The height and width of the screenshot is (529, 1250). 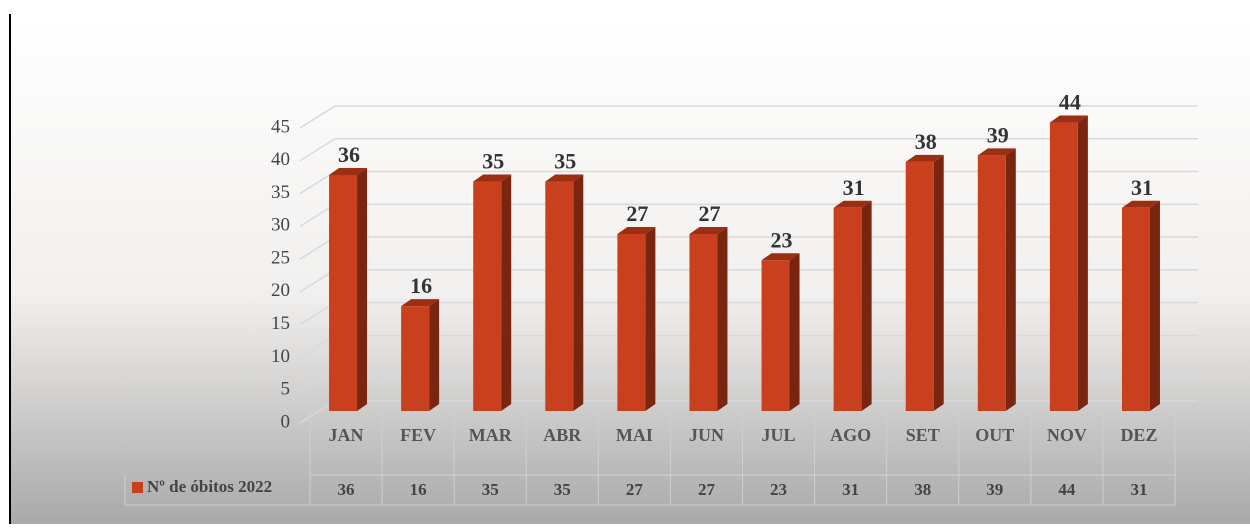 I want to click on data-label: 16, so click(x=421, y=285).